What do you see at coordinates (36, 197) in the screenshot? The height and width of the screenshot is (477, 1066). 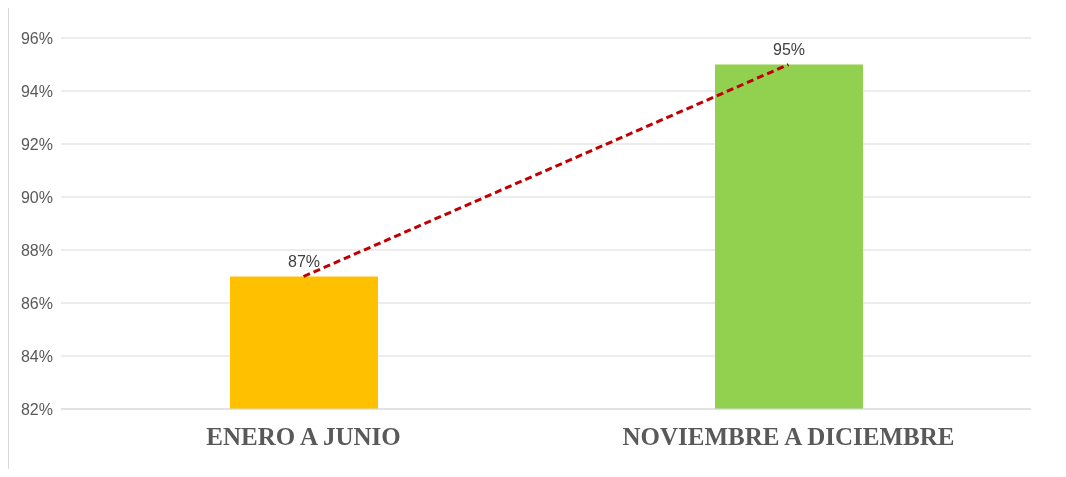 I see `y-tick-label: 90%` at bounding box center [36, 197].